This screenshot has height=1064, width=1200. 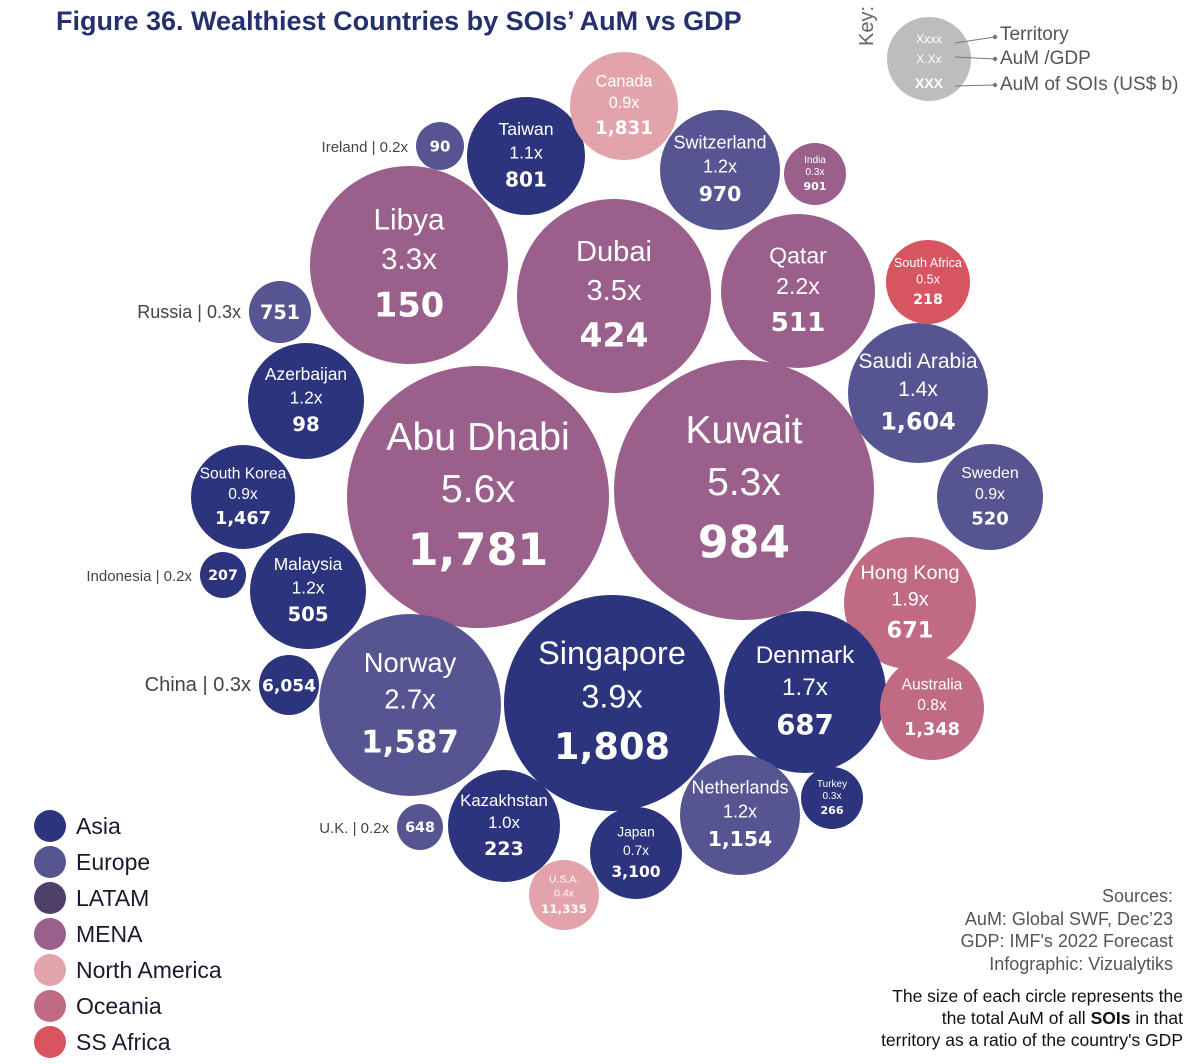 What do you see at coordinates (832, 784) in the screenshot?
I see `bubble-territory-label: Turkey` at bounding box center [832, 784].